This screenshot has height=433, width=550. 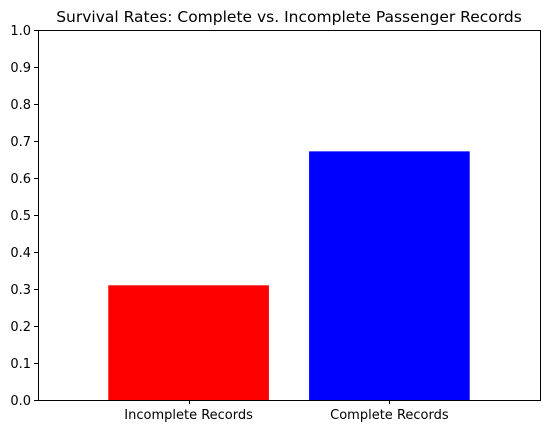 I want to click on y-tick-label: 0.7, so click(x=20, y=142).